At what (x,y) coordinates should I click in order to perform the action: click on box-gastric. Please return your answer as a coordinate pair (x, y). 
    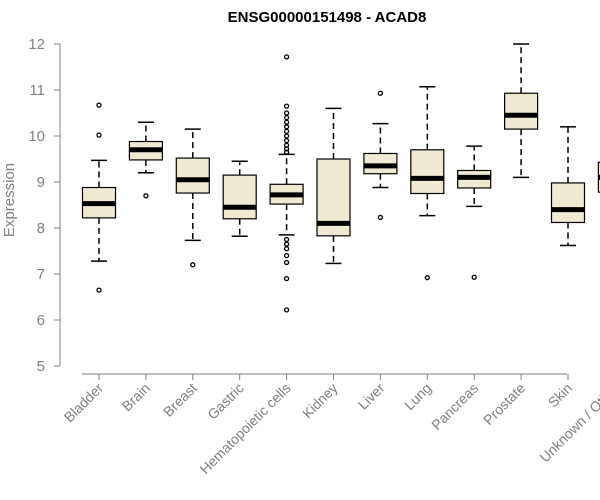
    Looking at the image, I should click on (239, 199).